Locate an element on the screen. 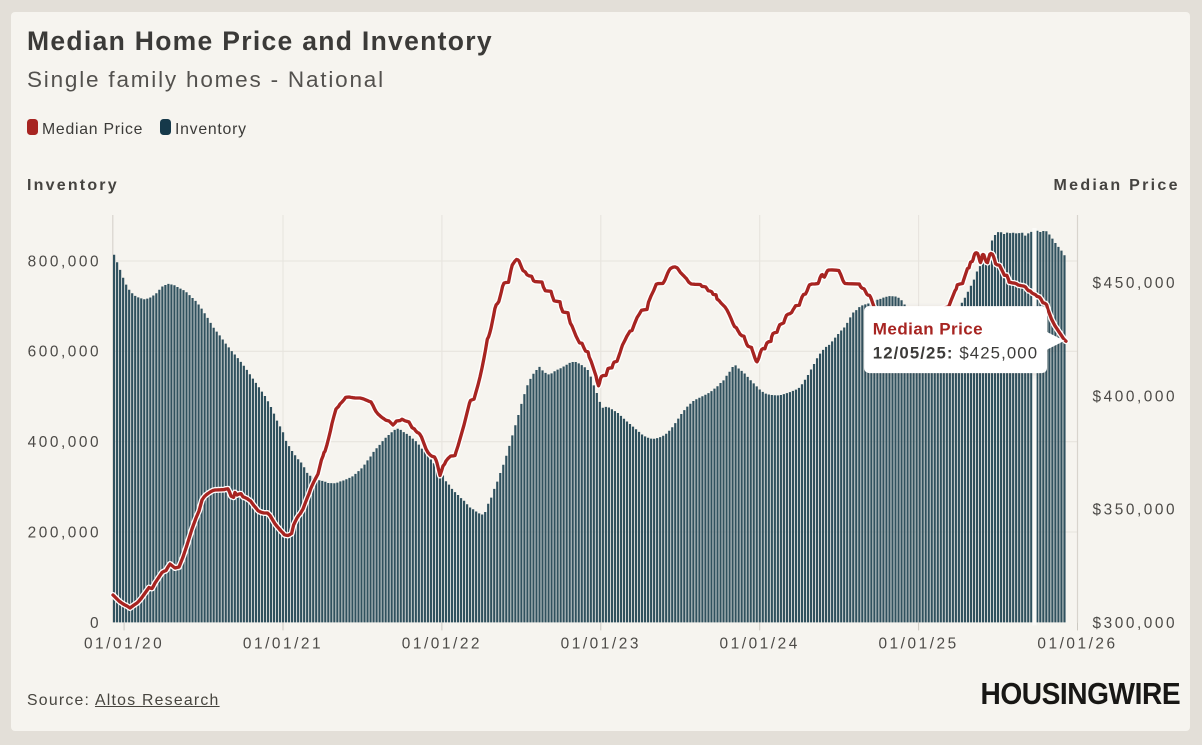 The width and height of the screenshot is (1202, 745). svg-text: 200,000 is located at coordinates (64, 532).